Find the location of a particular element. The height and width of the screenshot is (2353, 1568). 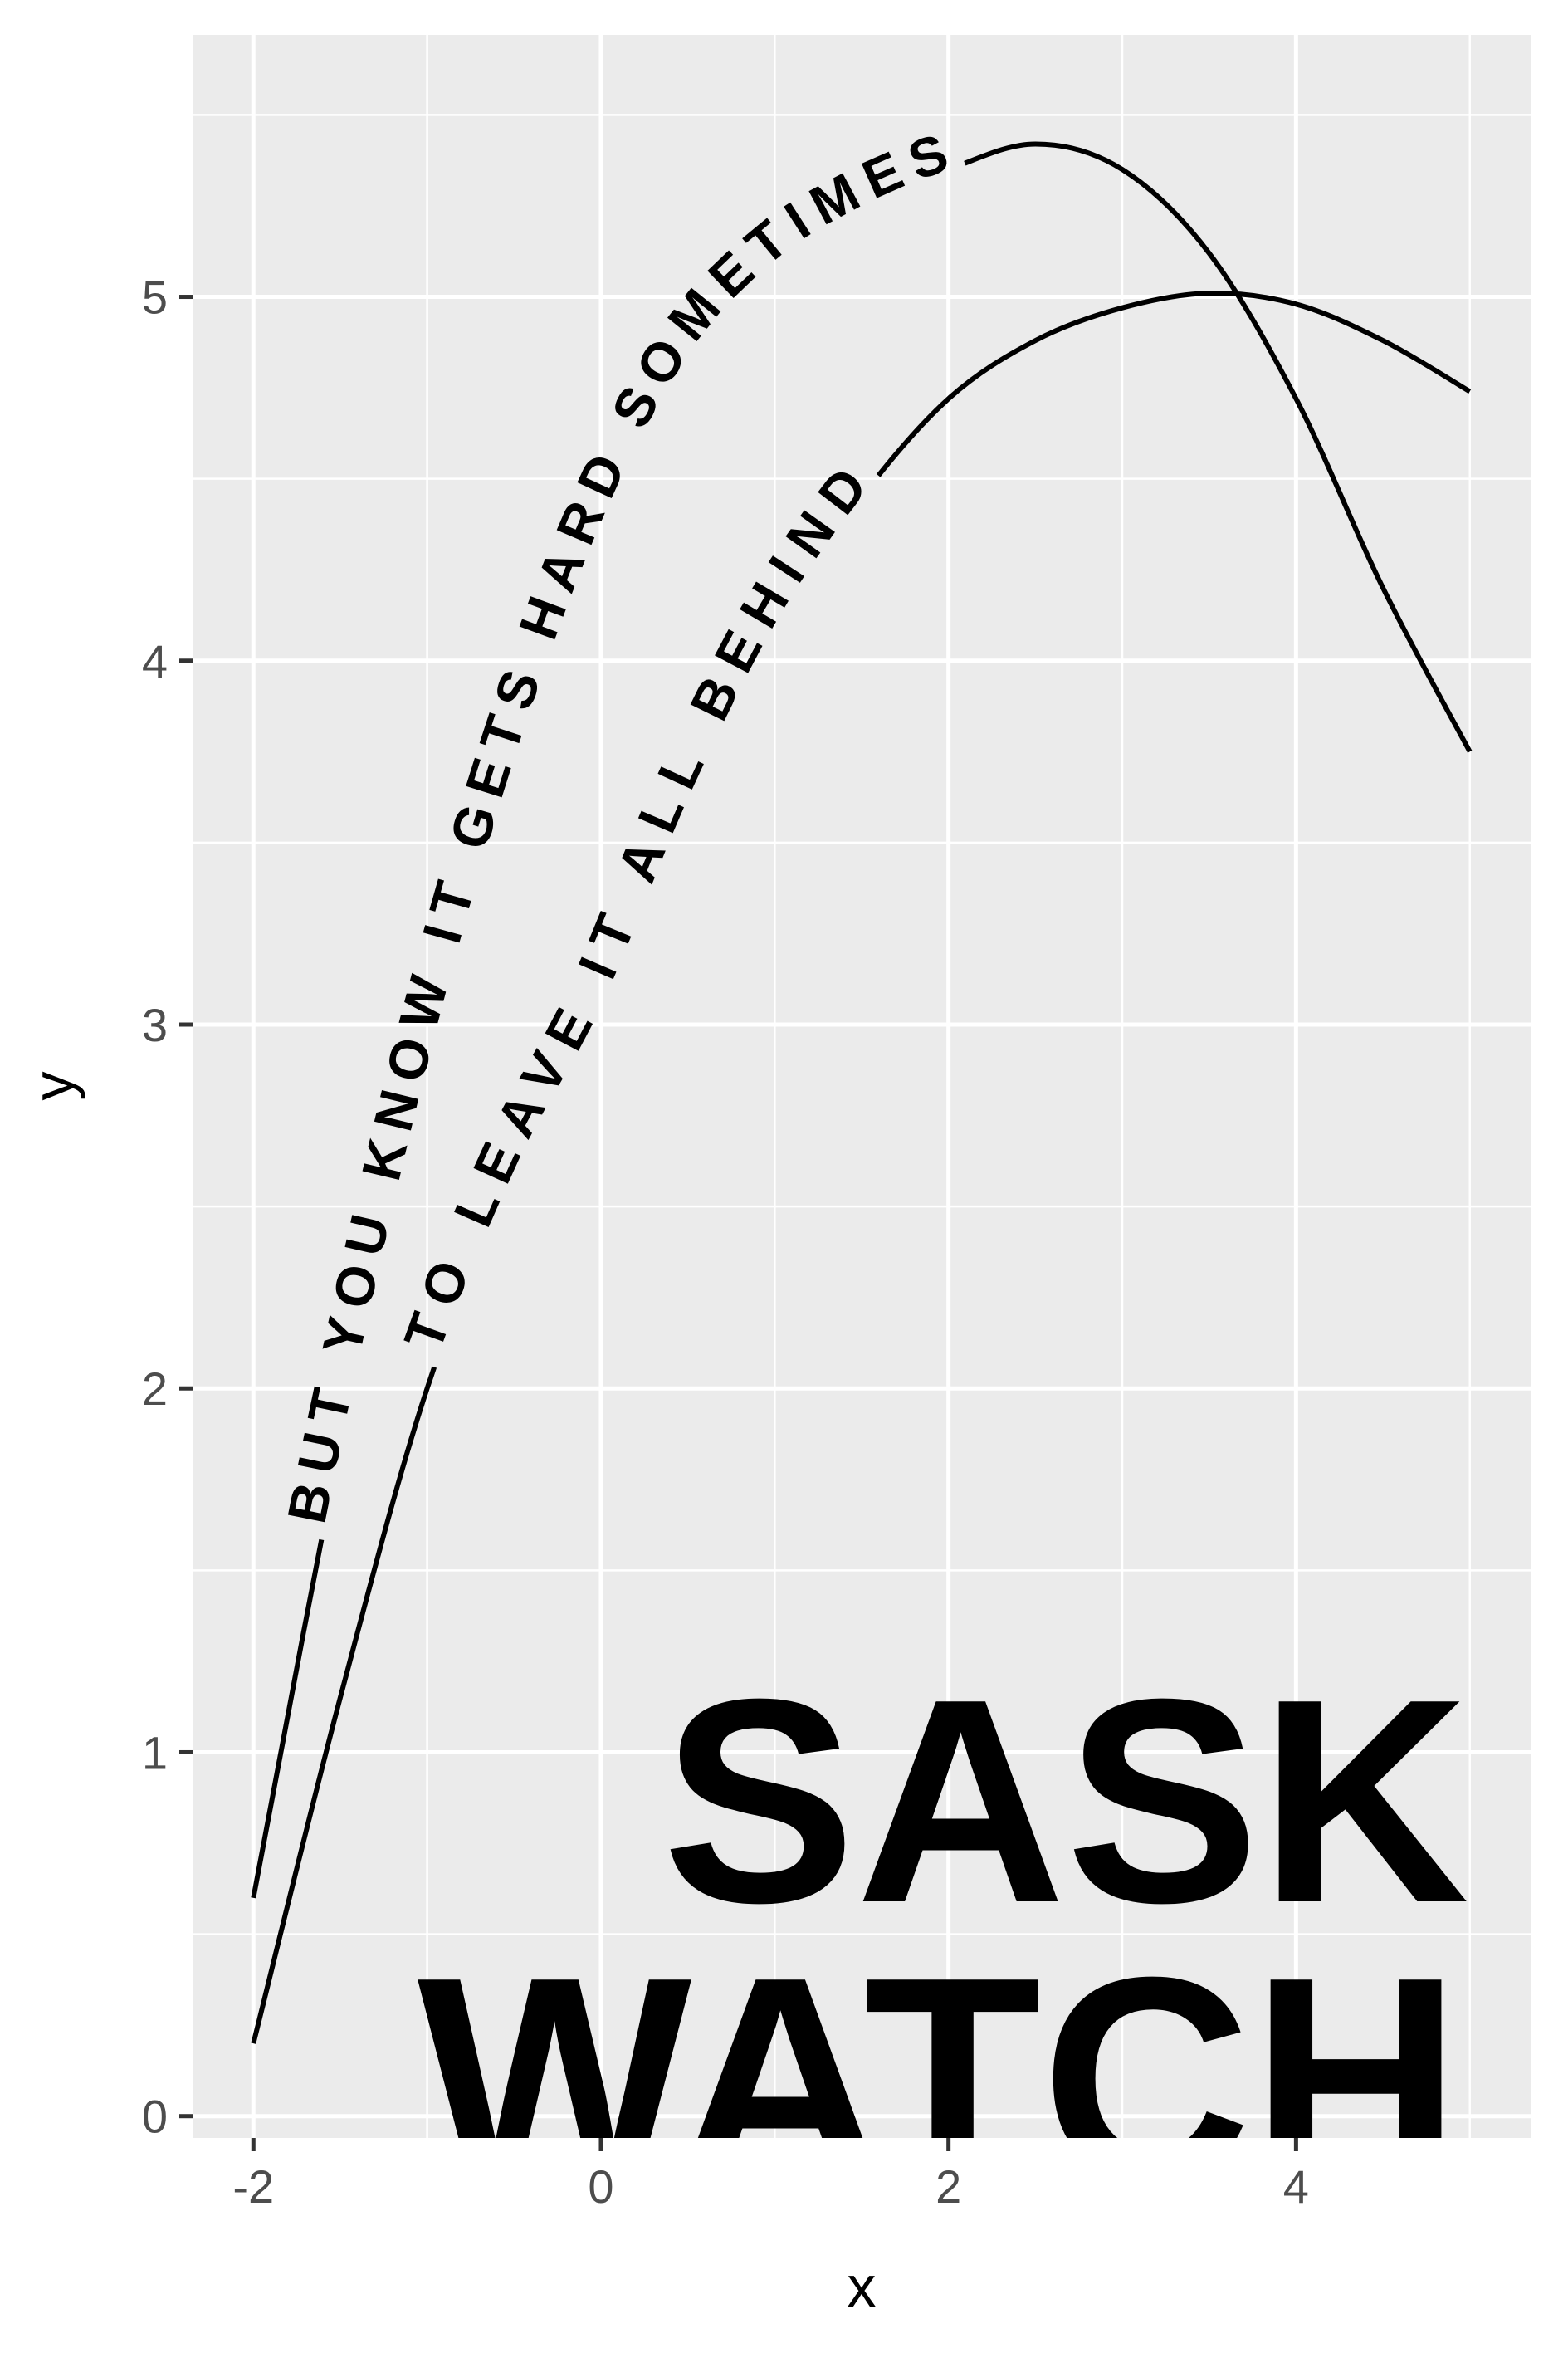

x-tick-label: 4 is located at coordinates (1296, 2186).